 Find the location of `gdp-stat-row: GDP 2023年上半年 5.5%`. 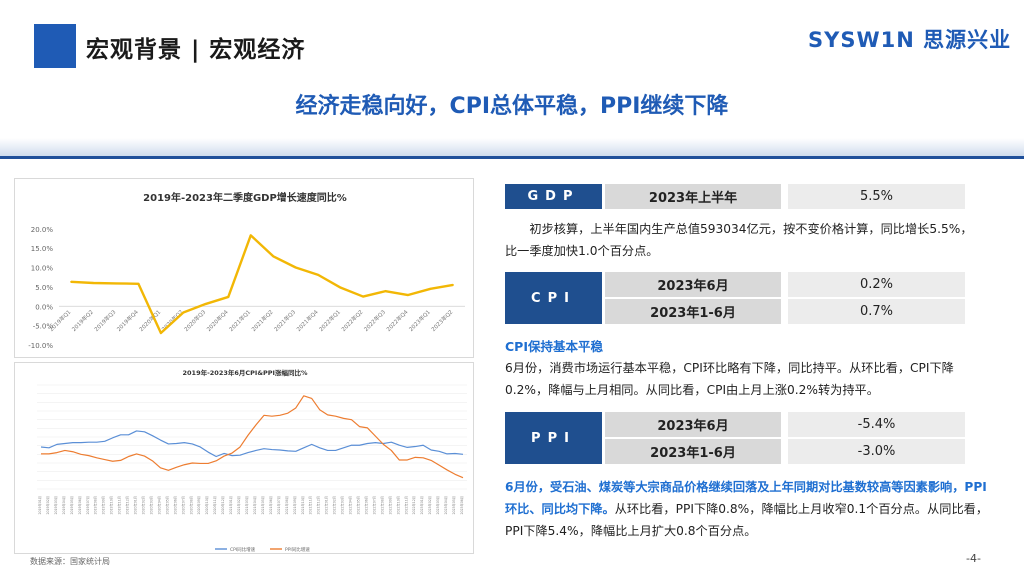

gdp-stat-row: GDP 2023年上半年 5.5% is located at coordinates (735, 196).